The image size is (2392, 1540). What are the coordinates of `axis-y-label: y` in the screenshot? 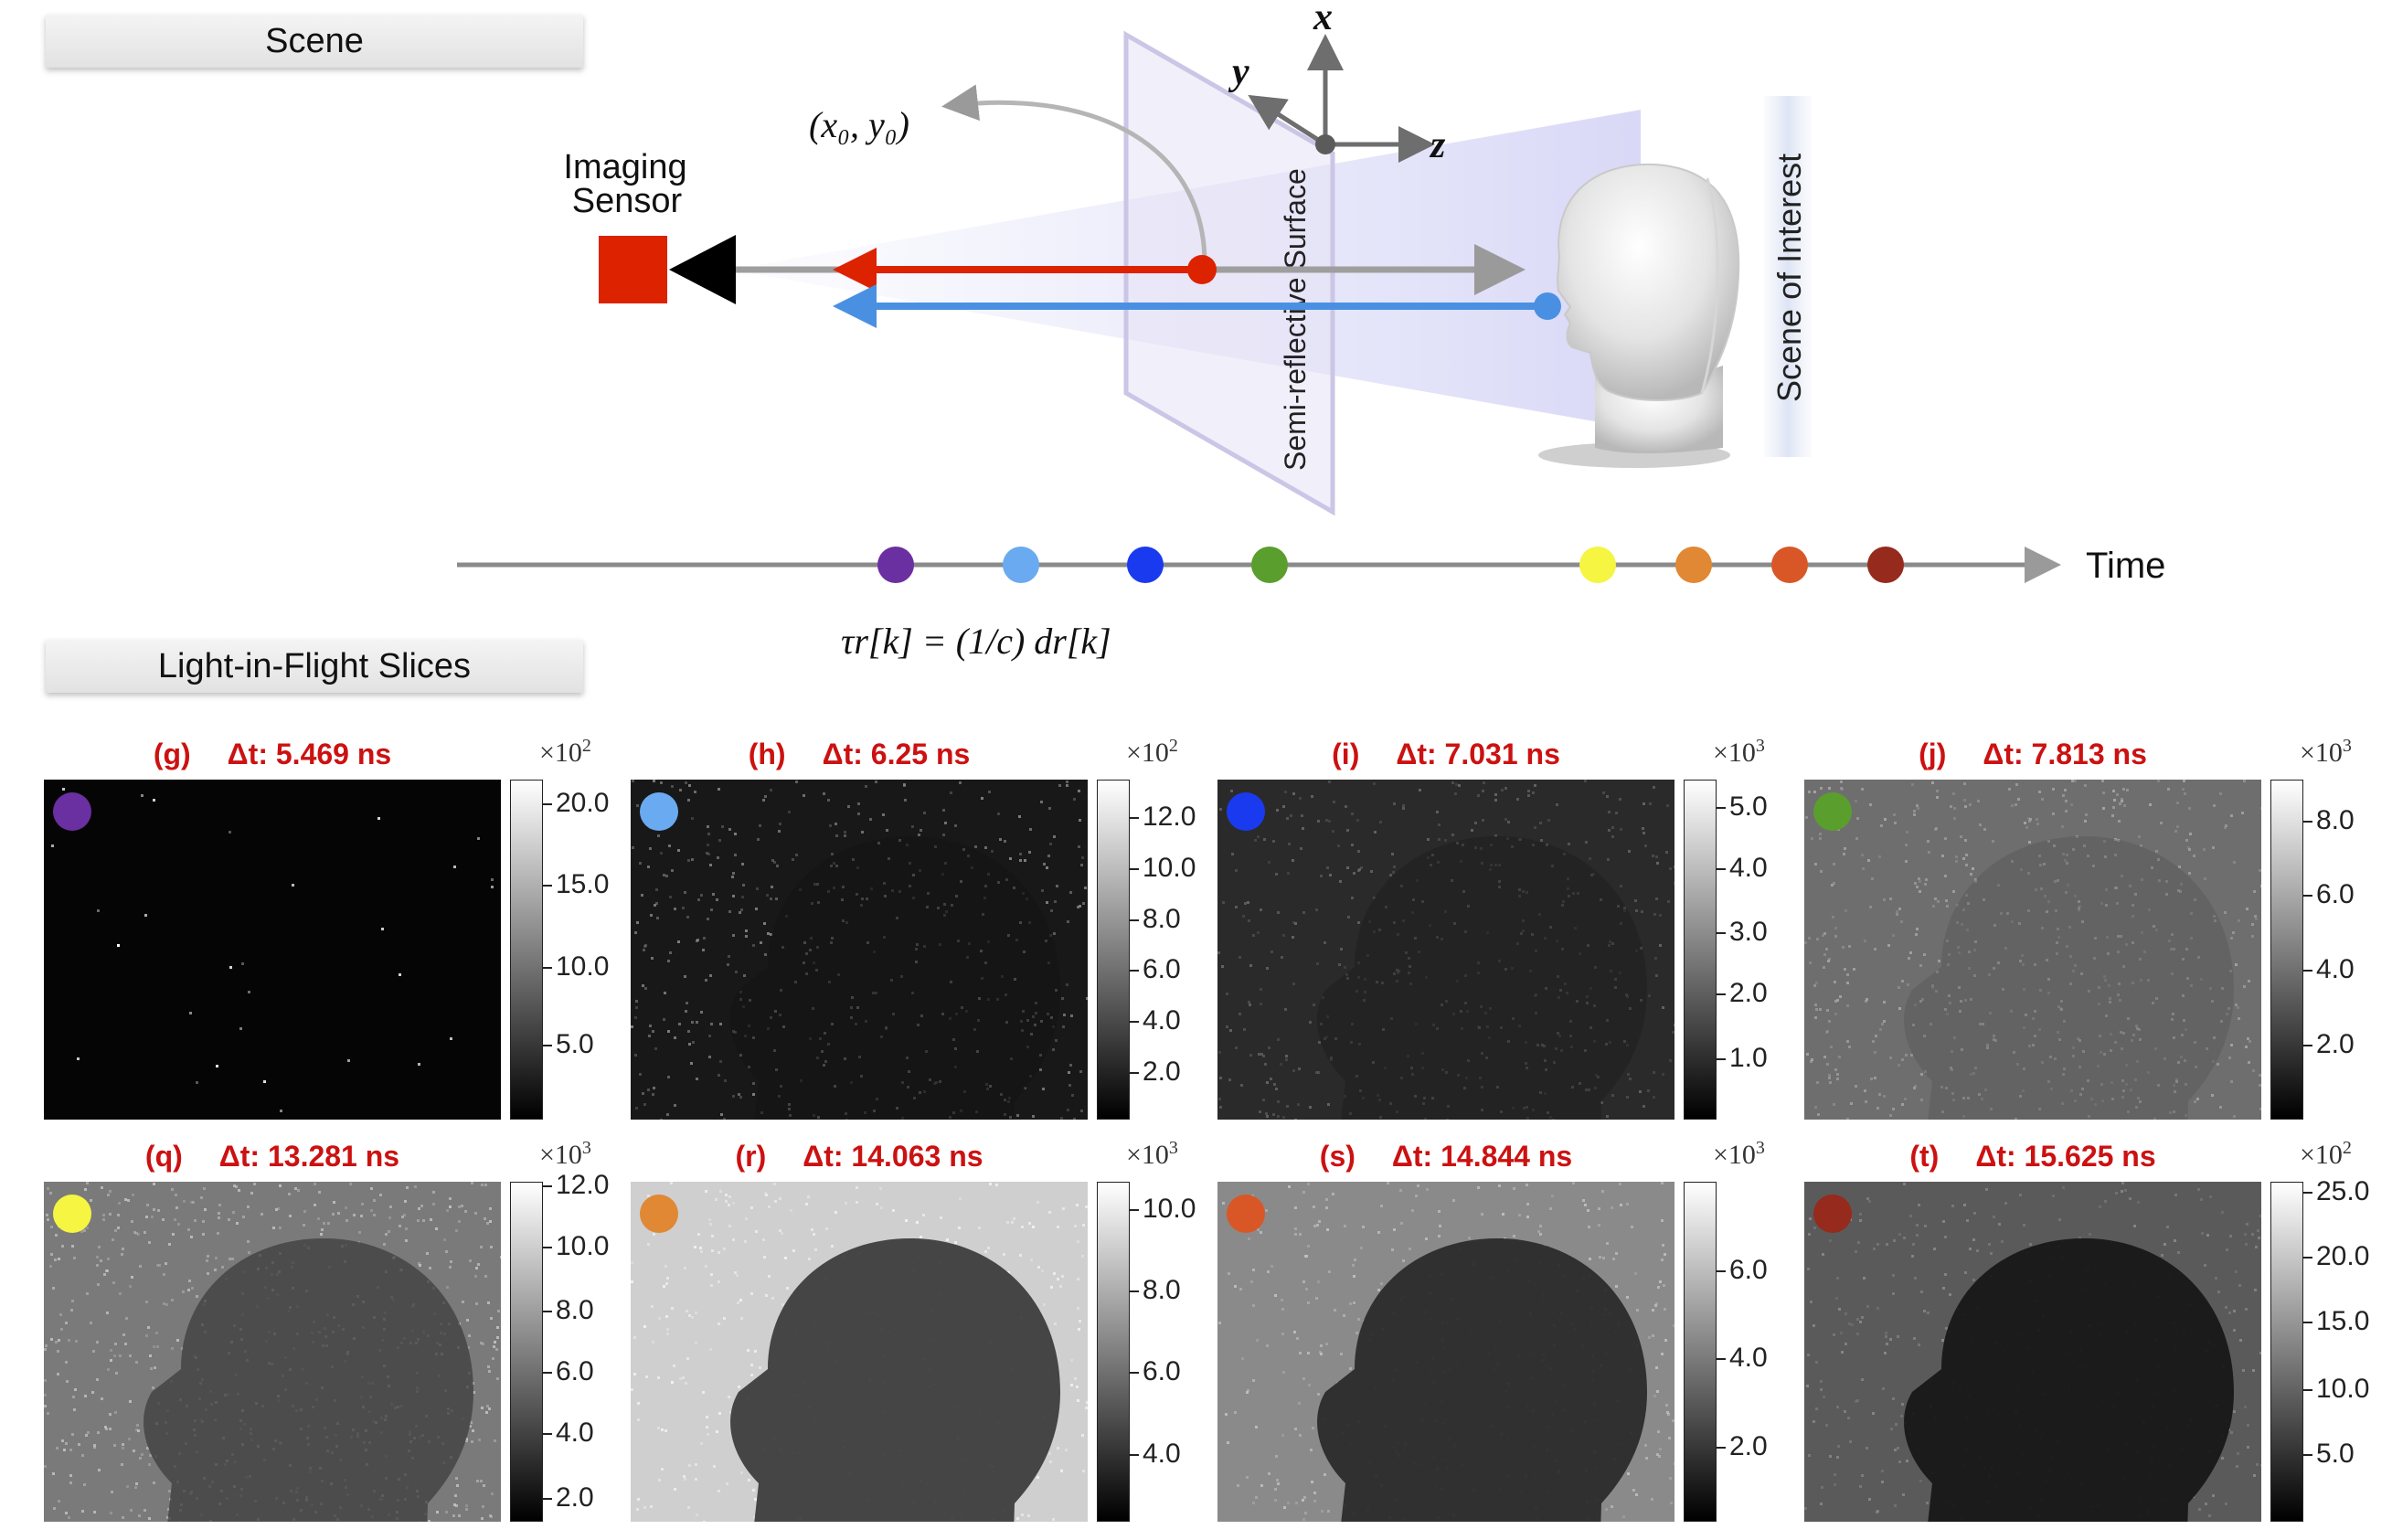 It's located at (1238, 72).